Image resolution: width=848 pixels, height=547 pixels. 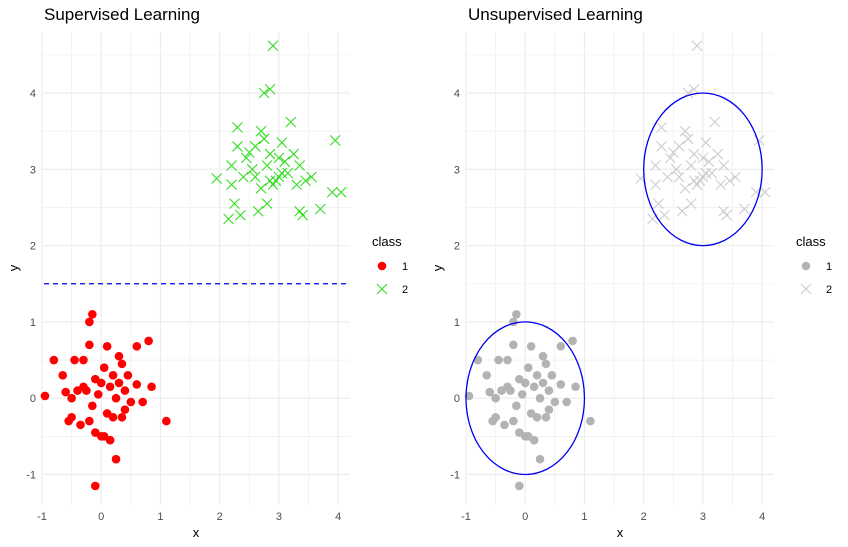 I want to click on y-axis-label: y, so click(x=437, y=267).